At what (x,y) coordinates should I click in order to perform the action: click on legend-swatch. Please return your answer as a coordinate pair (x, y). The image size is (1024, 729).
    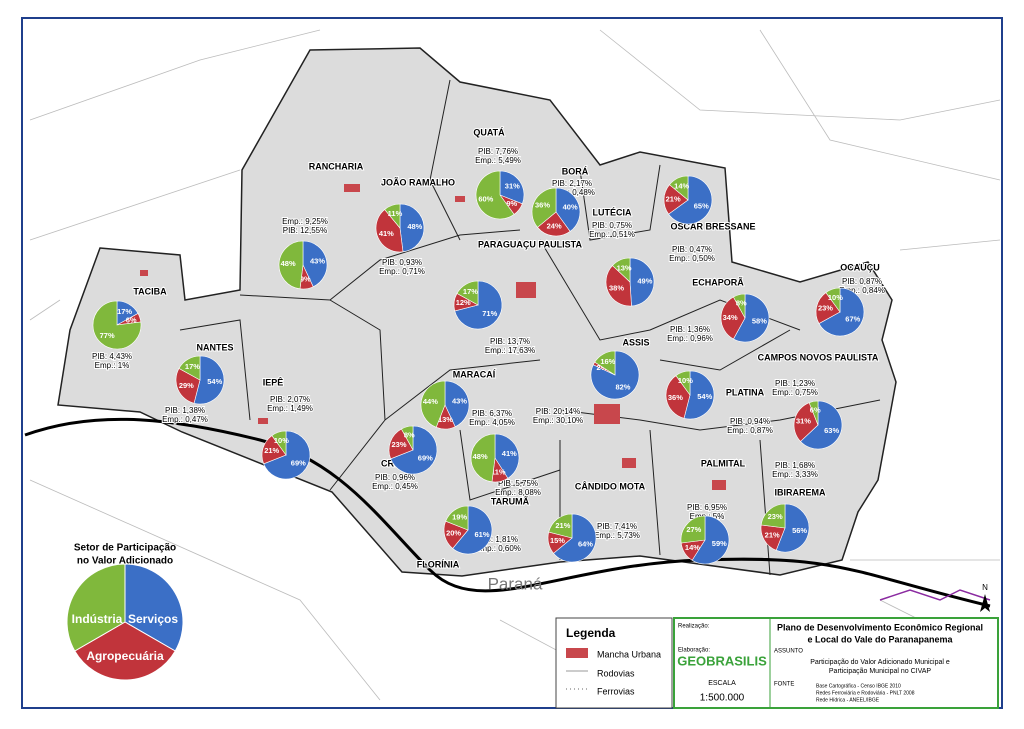
    Looking at the image, I should click on (577, 653).